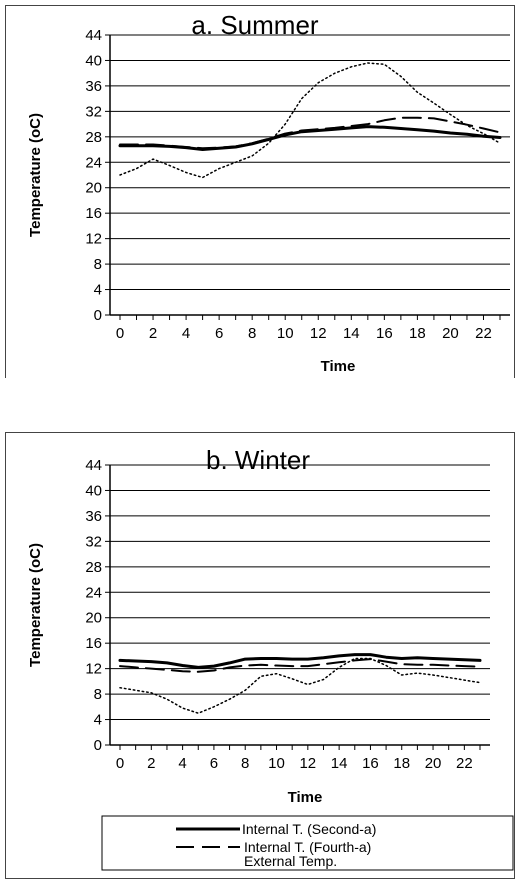 This screenshot has width=520, height=881. What do you see at coordinates (93, 618) in the screenshot?
I see `winter-y-tick-label: 20` at bounding box center [93, 618].